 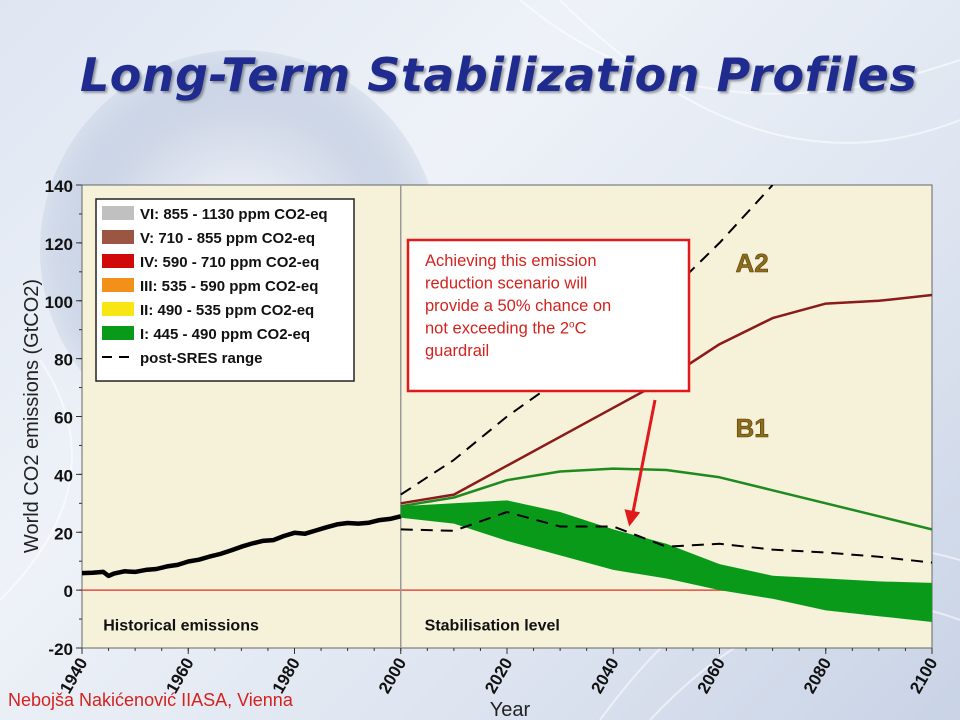 What do you see at coordinates (666, 499) in the screenshot?
I see `series-B1` at bounding box center [666, 499].